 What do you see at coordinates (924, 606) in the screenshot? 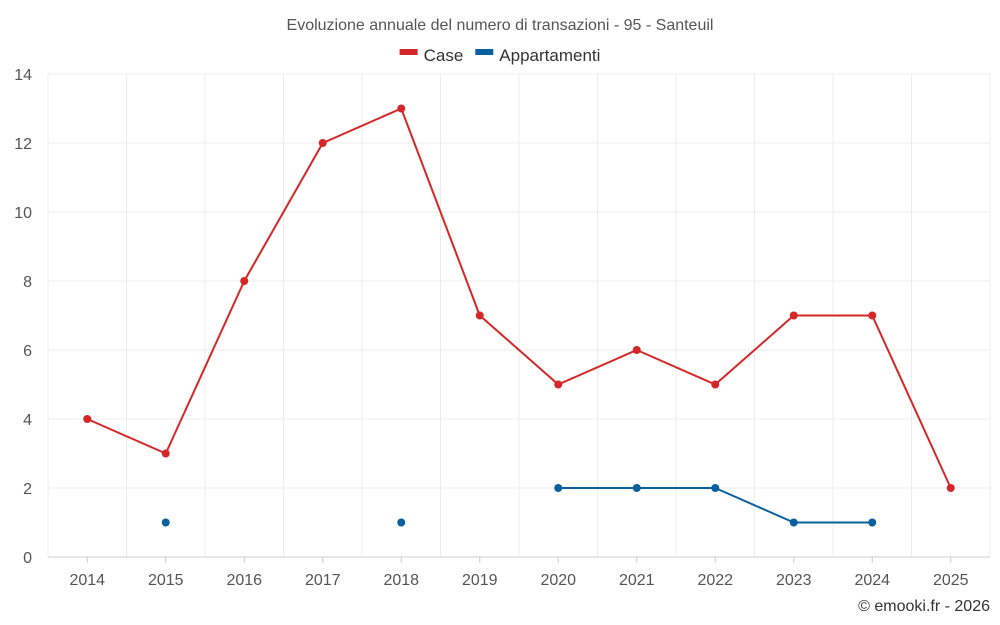
I see `credit-text: © emooki.fr - 2026` at bounding box center [924, 606].